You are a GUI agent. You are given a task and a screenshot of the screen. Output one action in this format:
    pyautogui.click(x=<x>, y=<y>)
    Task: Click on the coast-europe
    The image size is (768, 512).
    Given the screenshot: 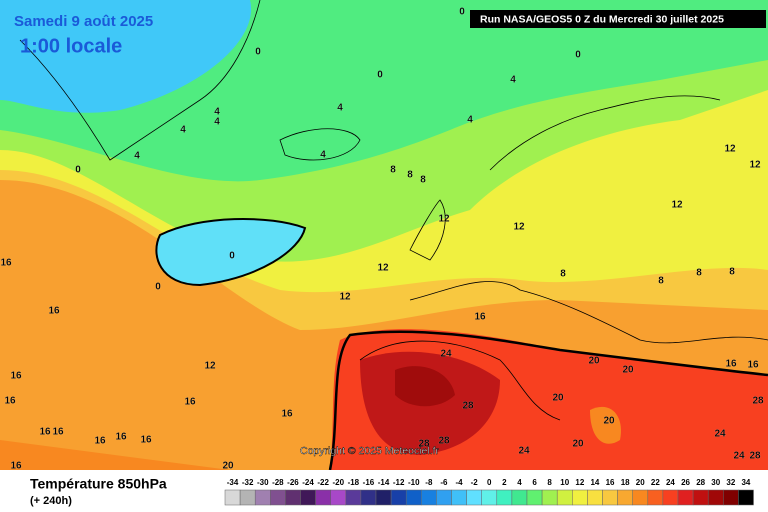 What is the action you would take?
    pyautogui.click(x=588, y=312)
    